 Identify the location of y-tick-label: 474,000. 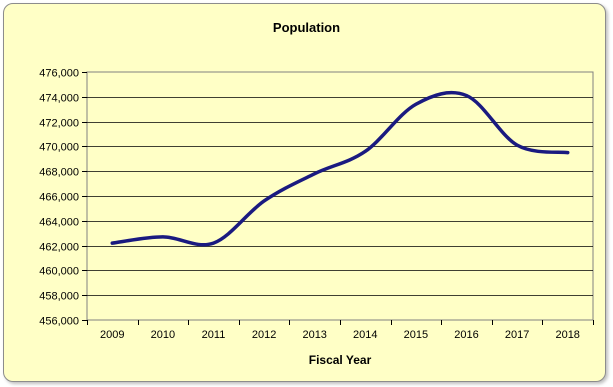
(59, 99).